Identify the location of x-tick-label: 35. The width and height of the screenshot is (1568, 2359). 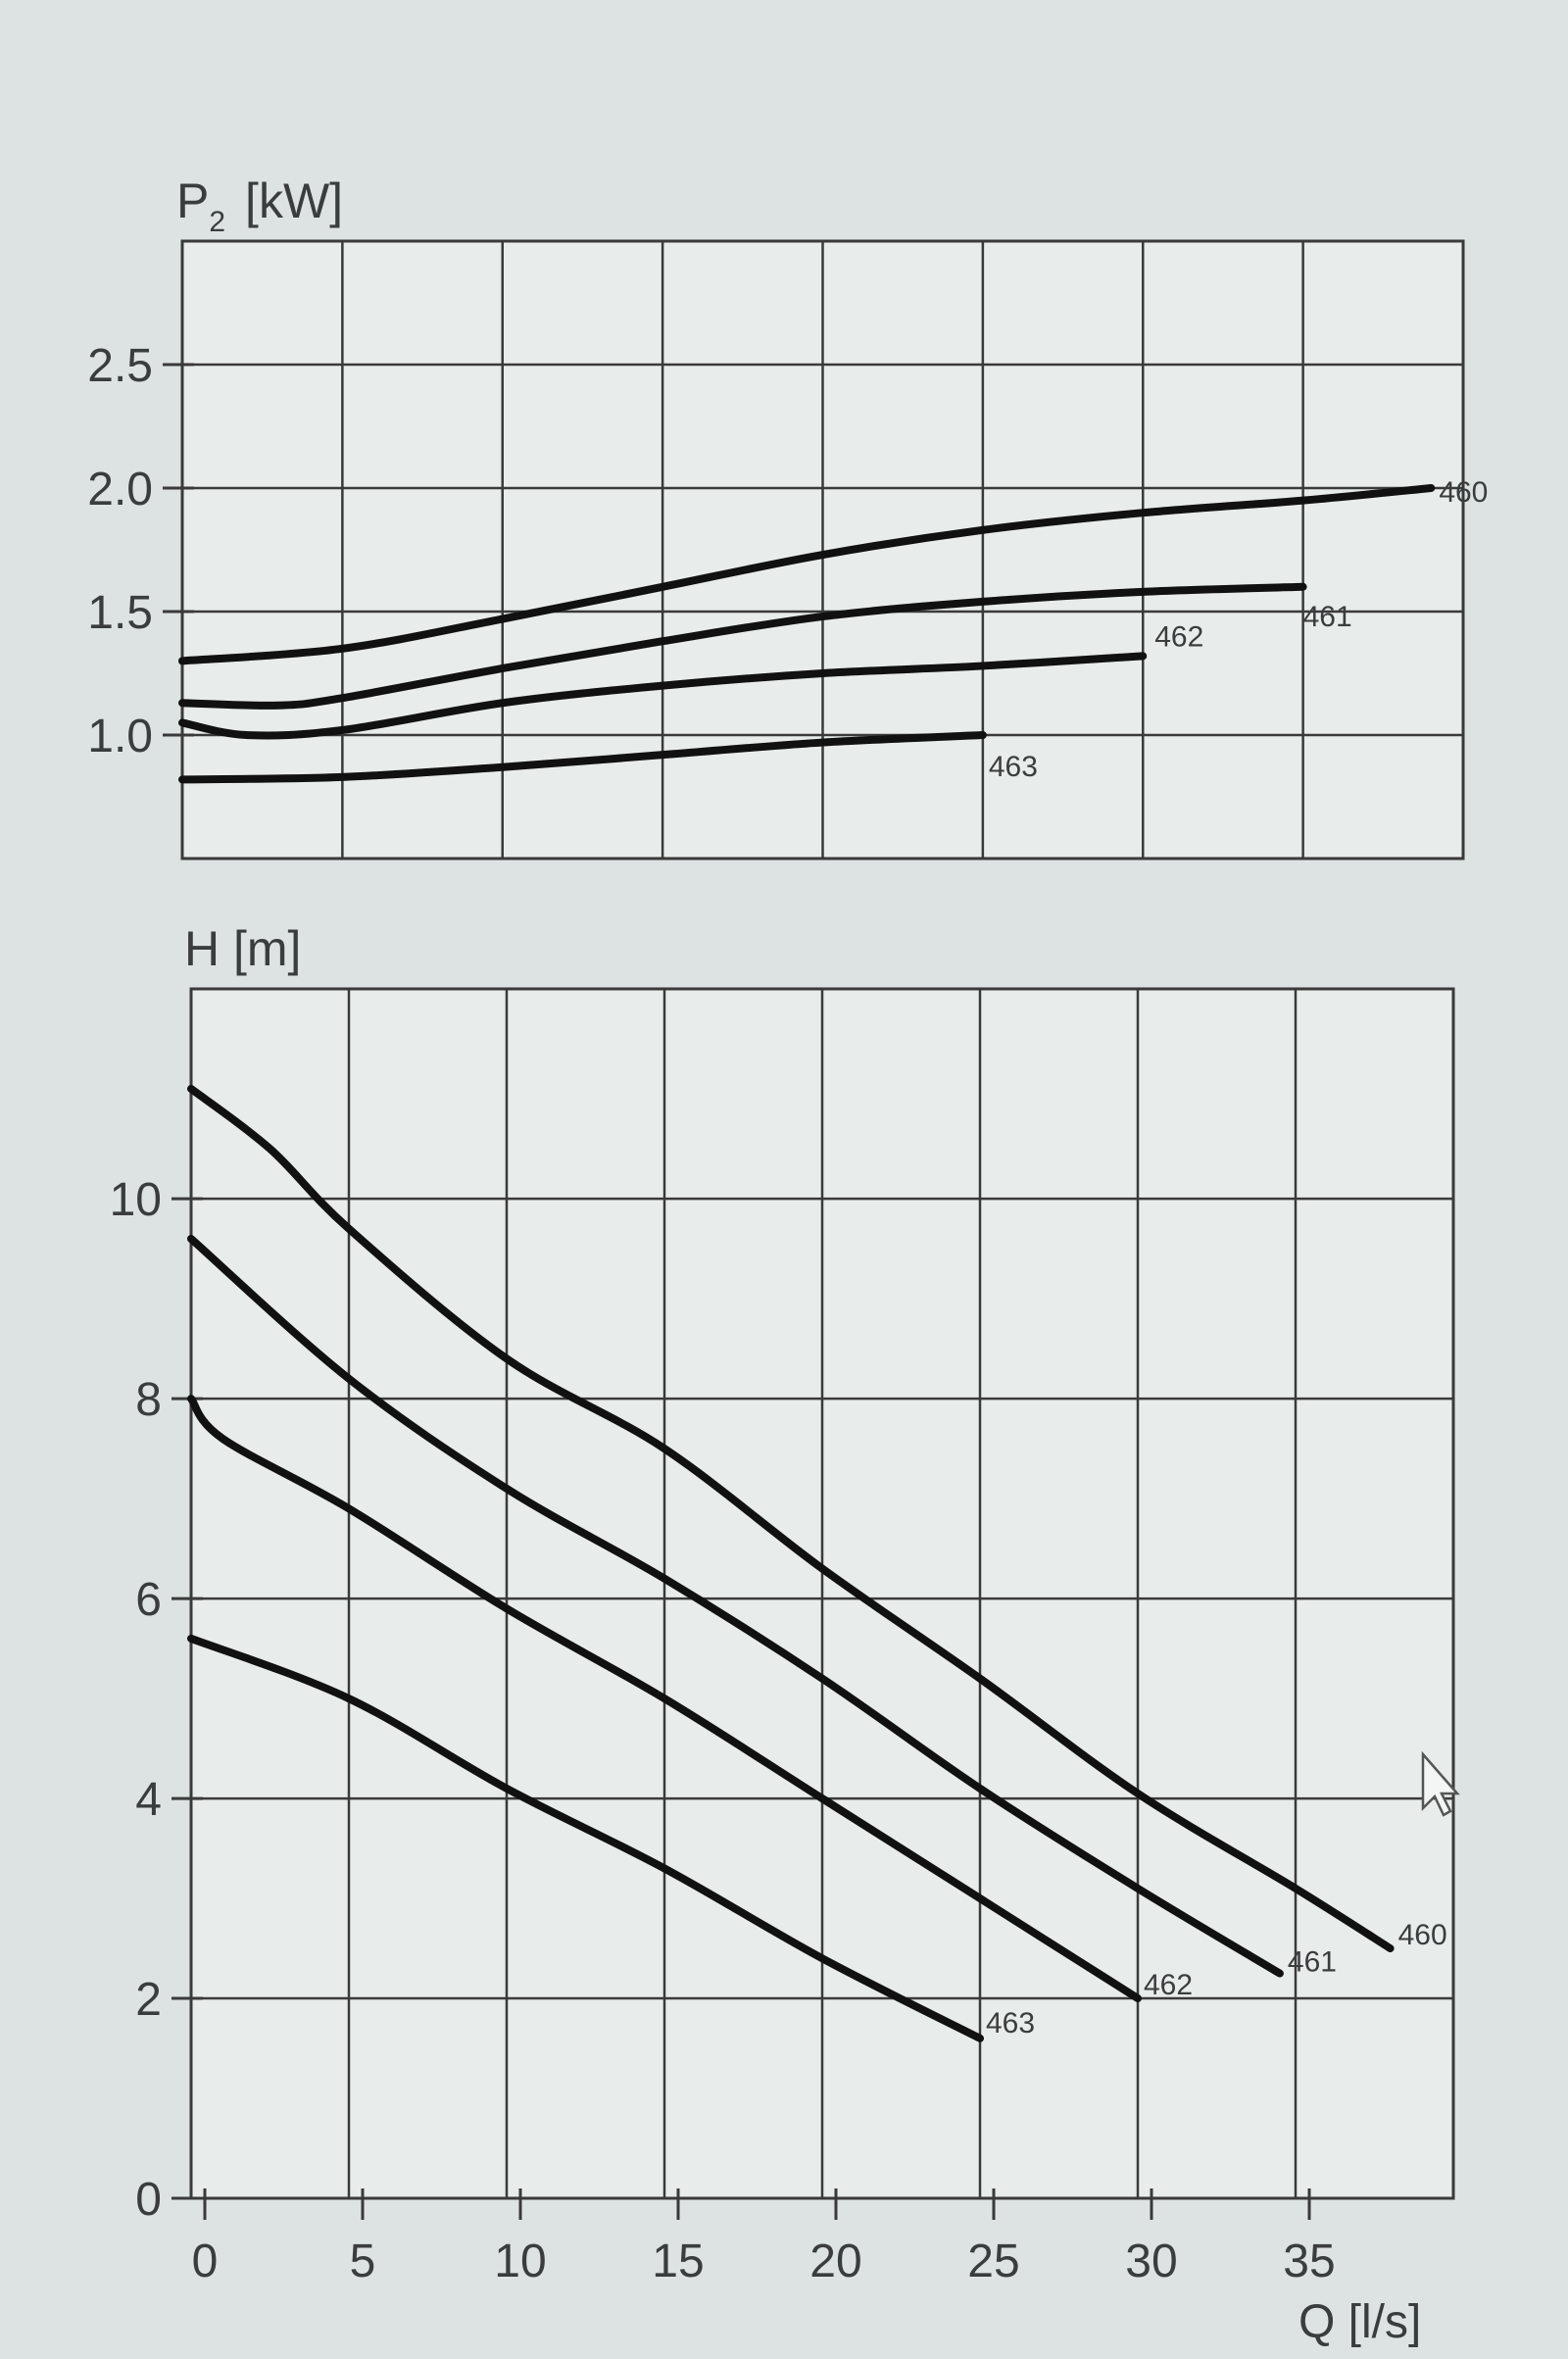
(1309, 2261).